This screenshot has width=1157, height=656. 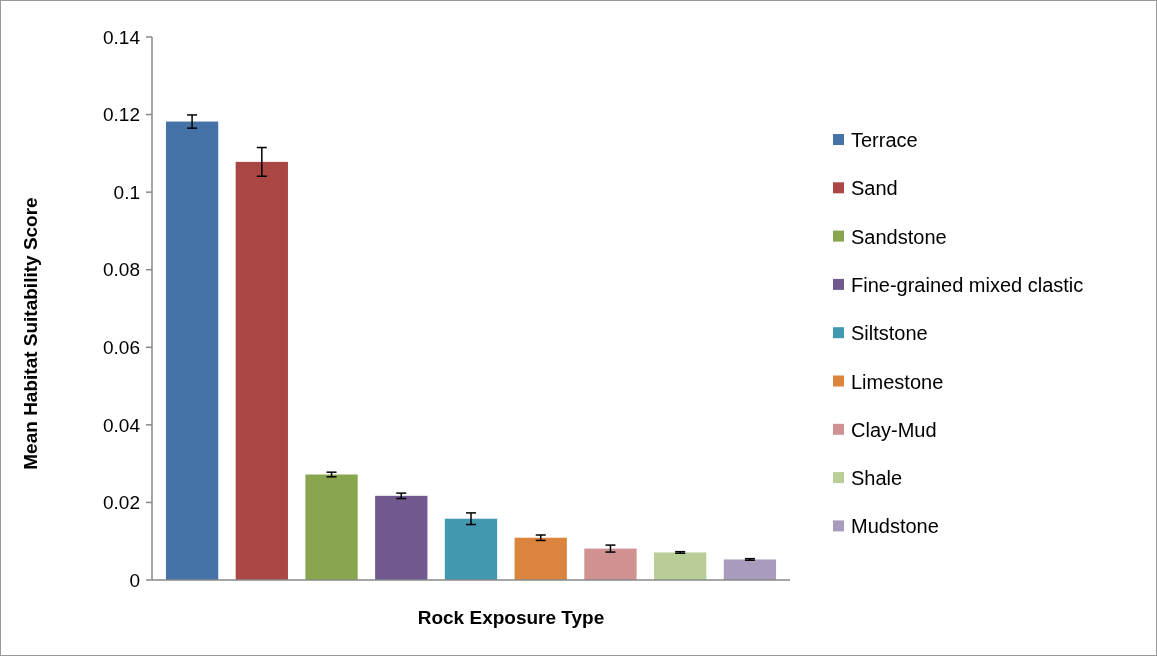 I want to click on y-axis-title: Mean Habitat Suitability Score, so click(x=30, y=333).